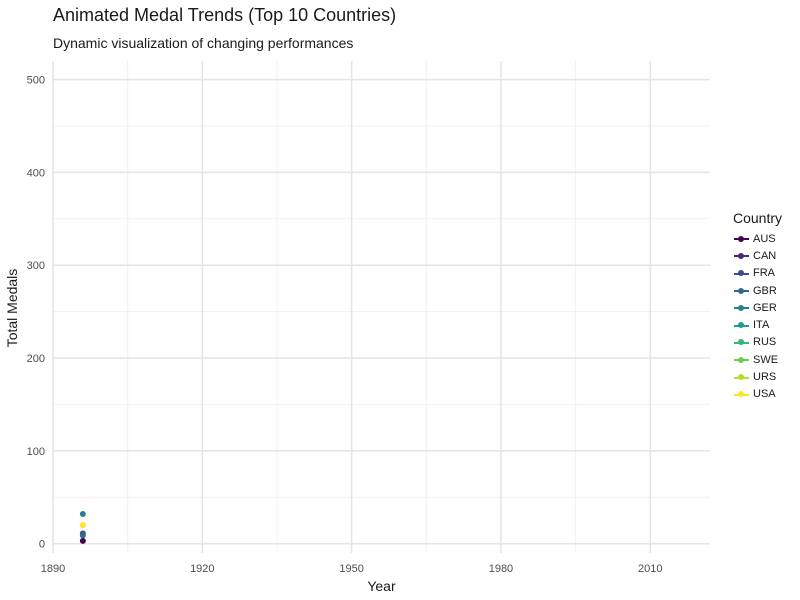 Image resolution: width=800 pixels, height=600 pixels. Describe the element at coordinates (36, 452) in the screenshot. I see `y-tick-label: 100` at that location.